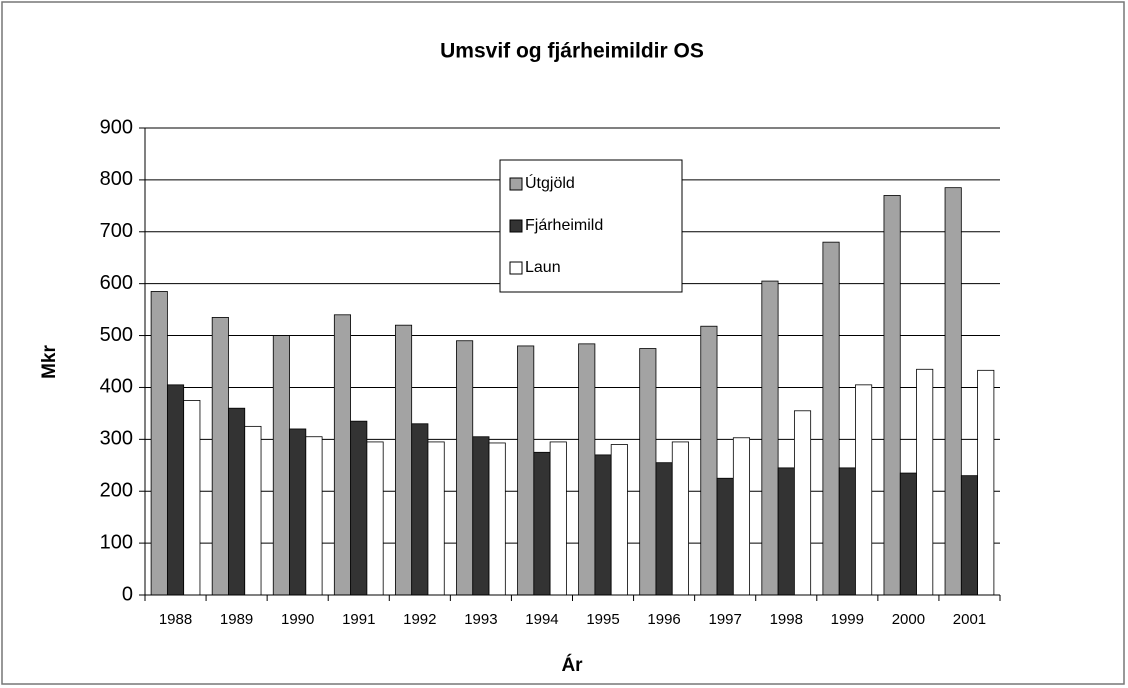 This screenshot has height=688, width=1128. What do you see at coordinates (358, 619) in the screenshot?
I see `x-tick-label: 1991` at bounding box center [358, 619].